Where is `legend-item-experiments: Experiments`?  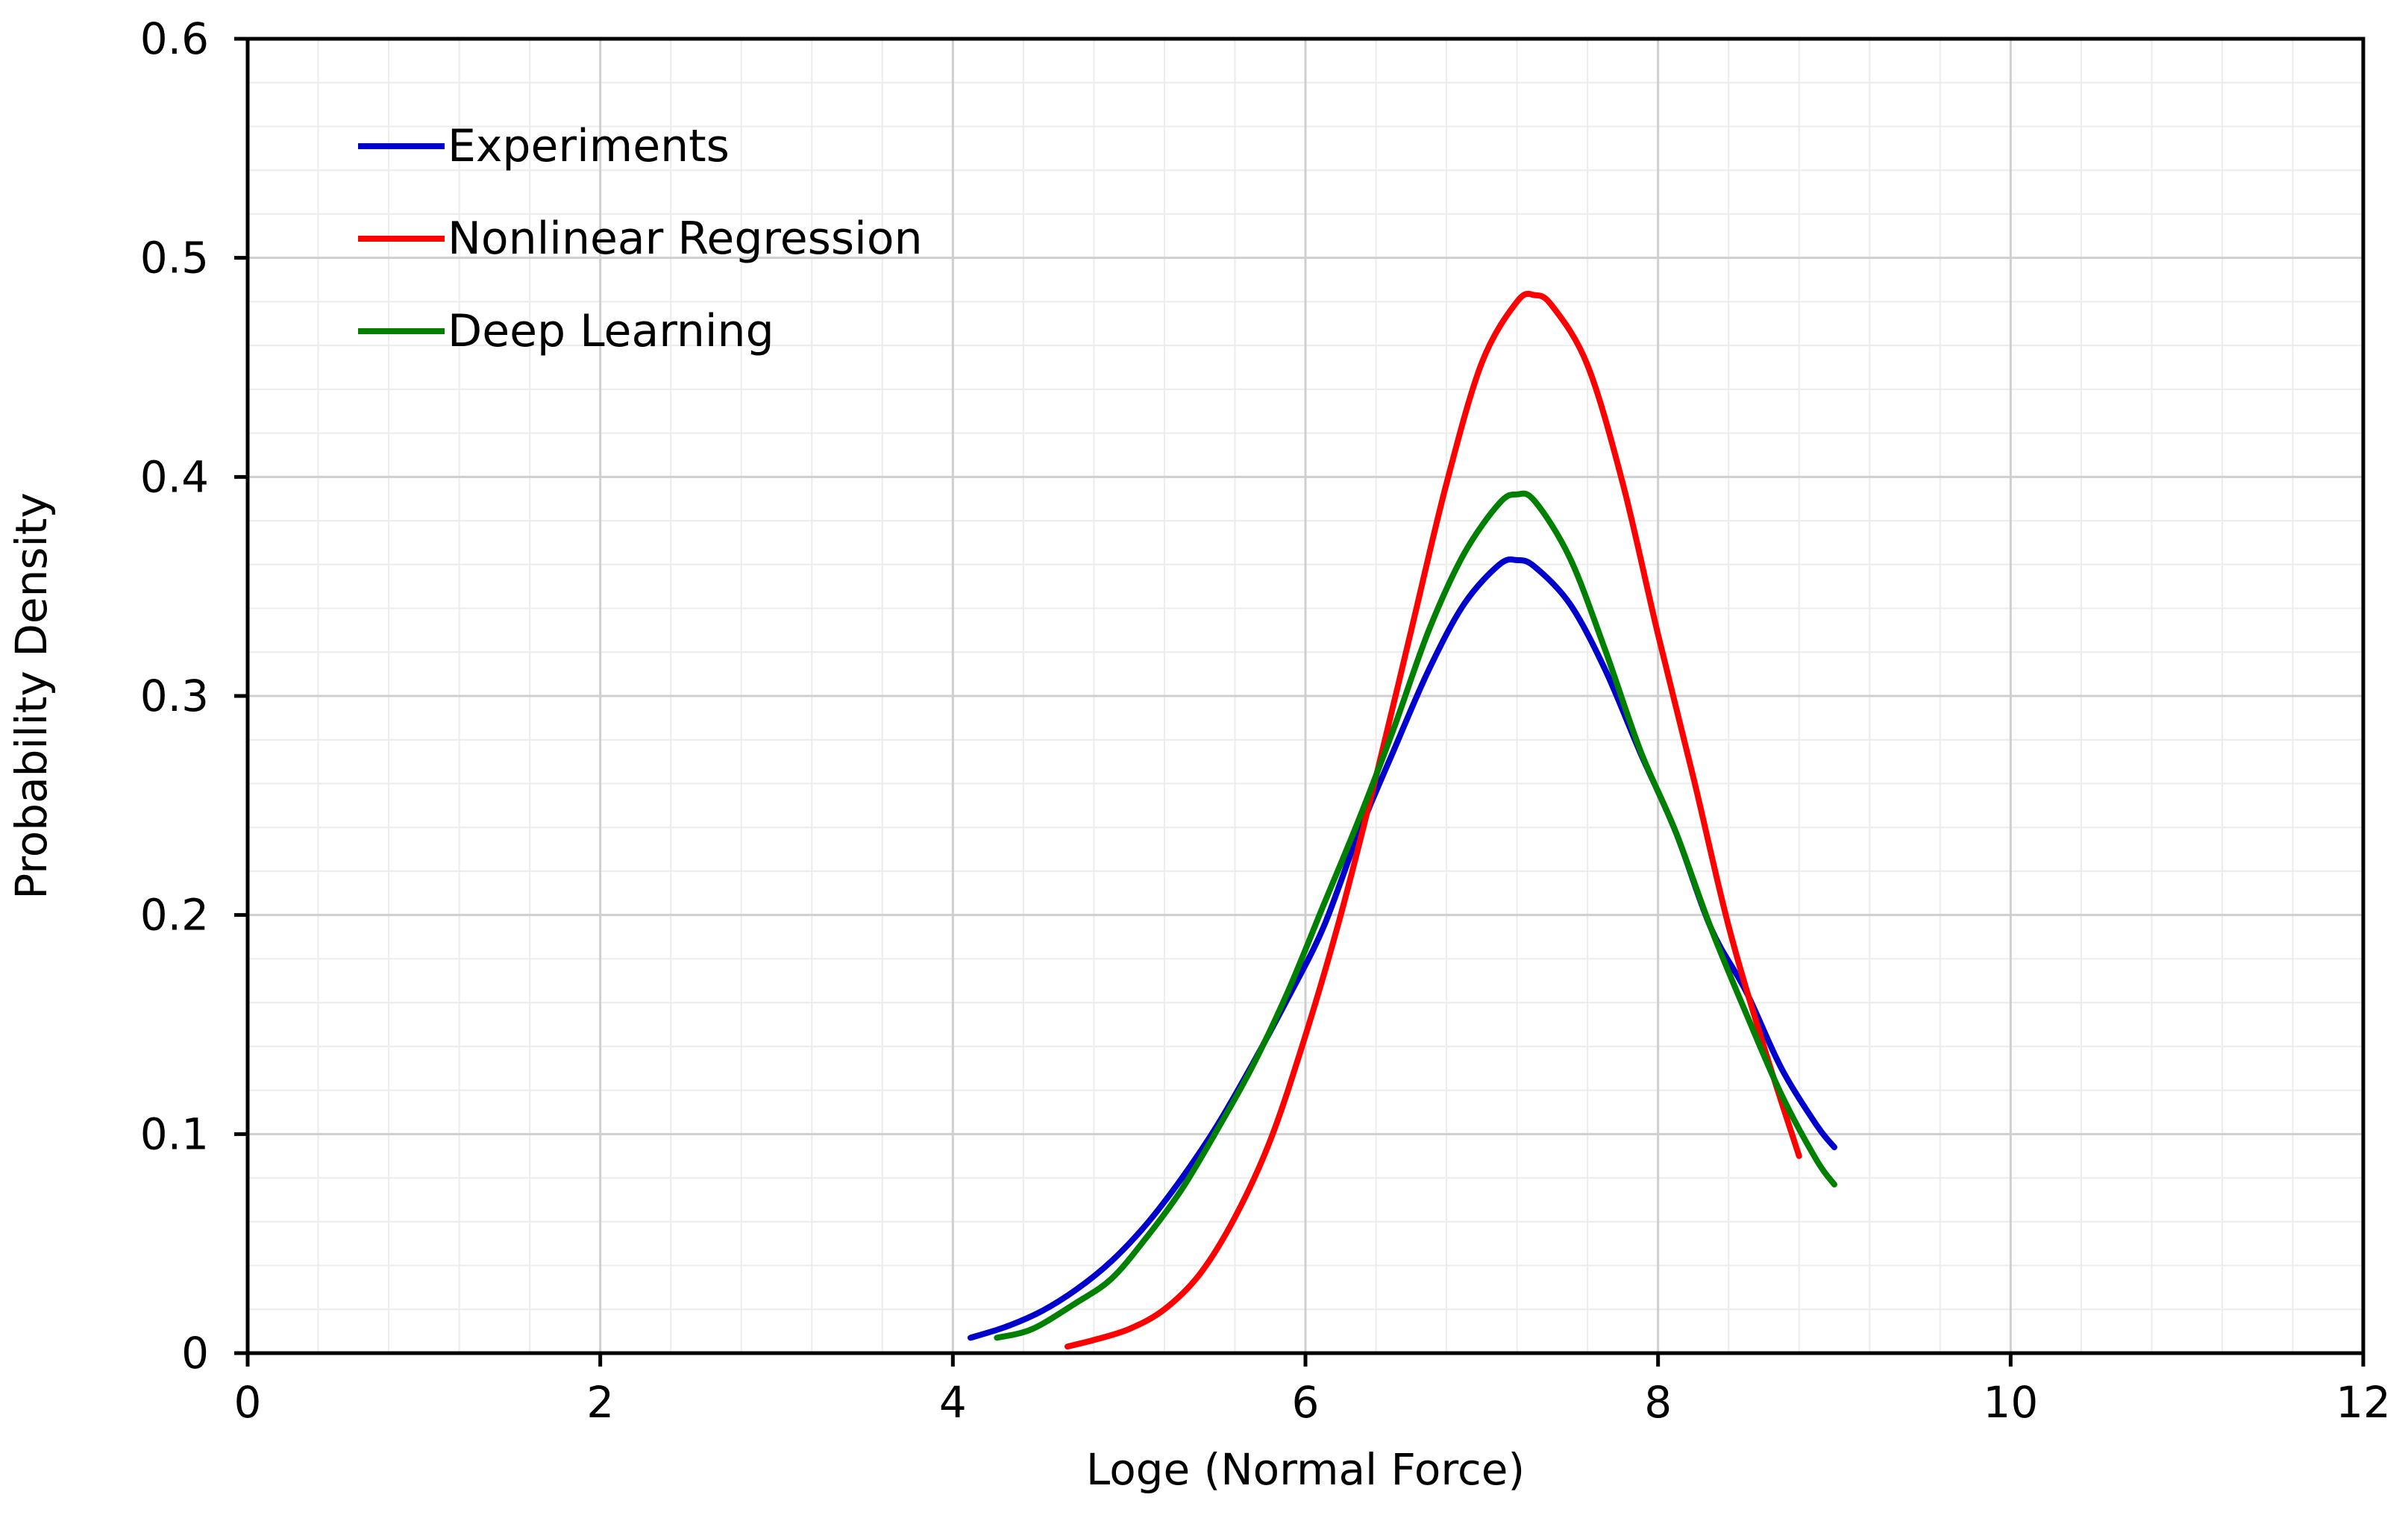 legend-item-experiments: Experiments is located at coordinates (544, 146).